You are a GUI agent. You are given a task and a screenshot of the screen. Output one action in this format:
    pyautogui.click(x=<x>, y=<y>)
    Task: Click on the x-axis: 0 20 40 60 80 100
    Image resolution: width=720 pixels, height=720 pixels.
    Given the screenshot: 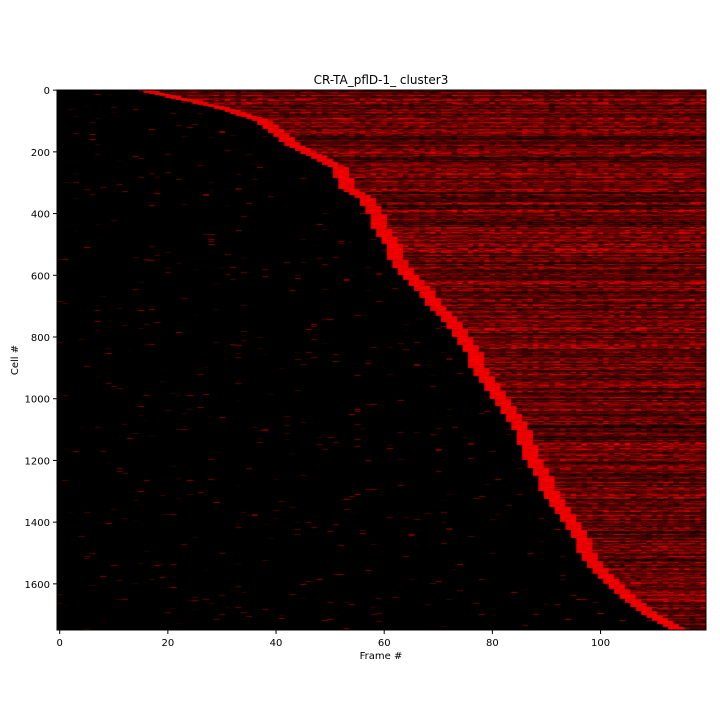 What is the action you would take?
    pyautogui.click(x=333, y=639)
    